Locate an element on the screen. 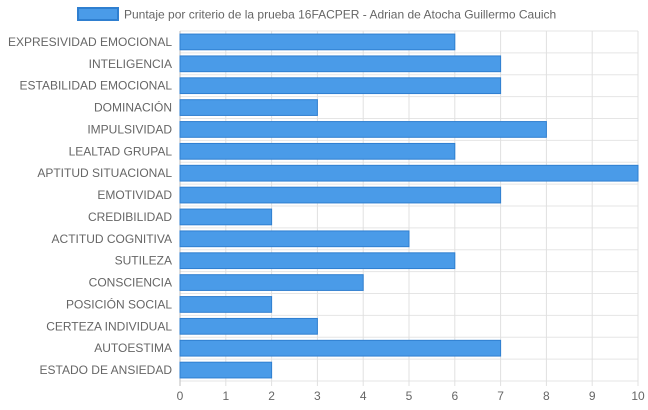 The width and height of the screenshot is (648, 410). x-tick-labels: 0 1 2 3 4 5 6 7 8 9 10 is located at coordinates (411, 396).